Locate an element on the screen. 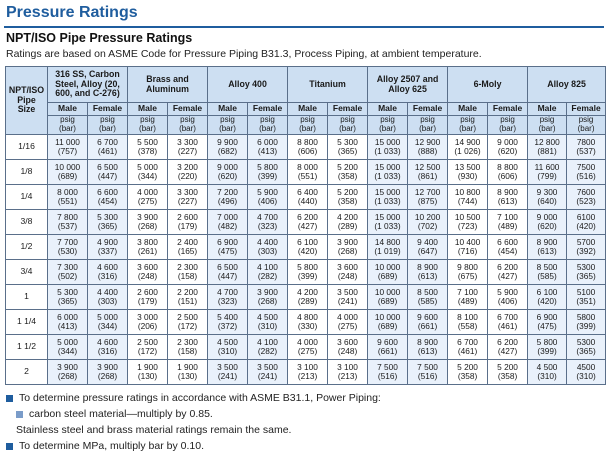  rating-cell: 5100 (351) is located at coordinates (586, 297).